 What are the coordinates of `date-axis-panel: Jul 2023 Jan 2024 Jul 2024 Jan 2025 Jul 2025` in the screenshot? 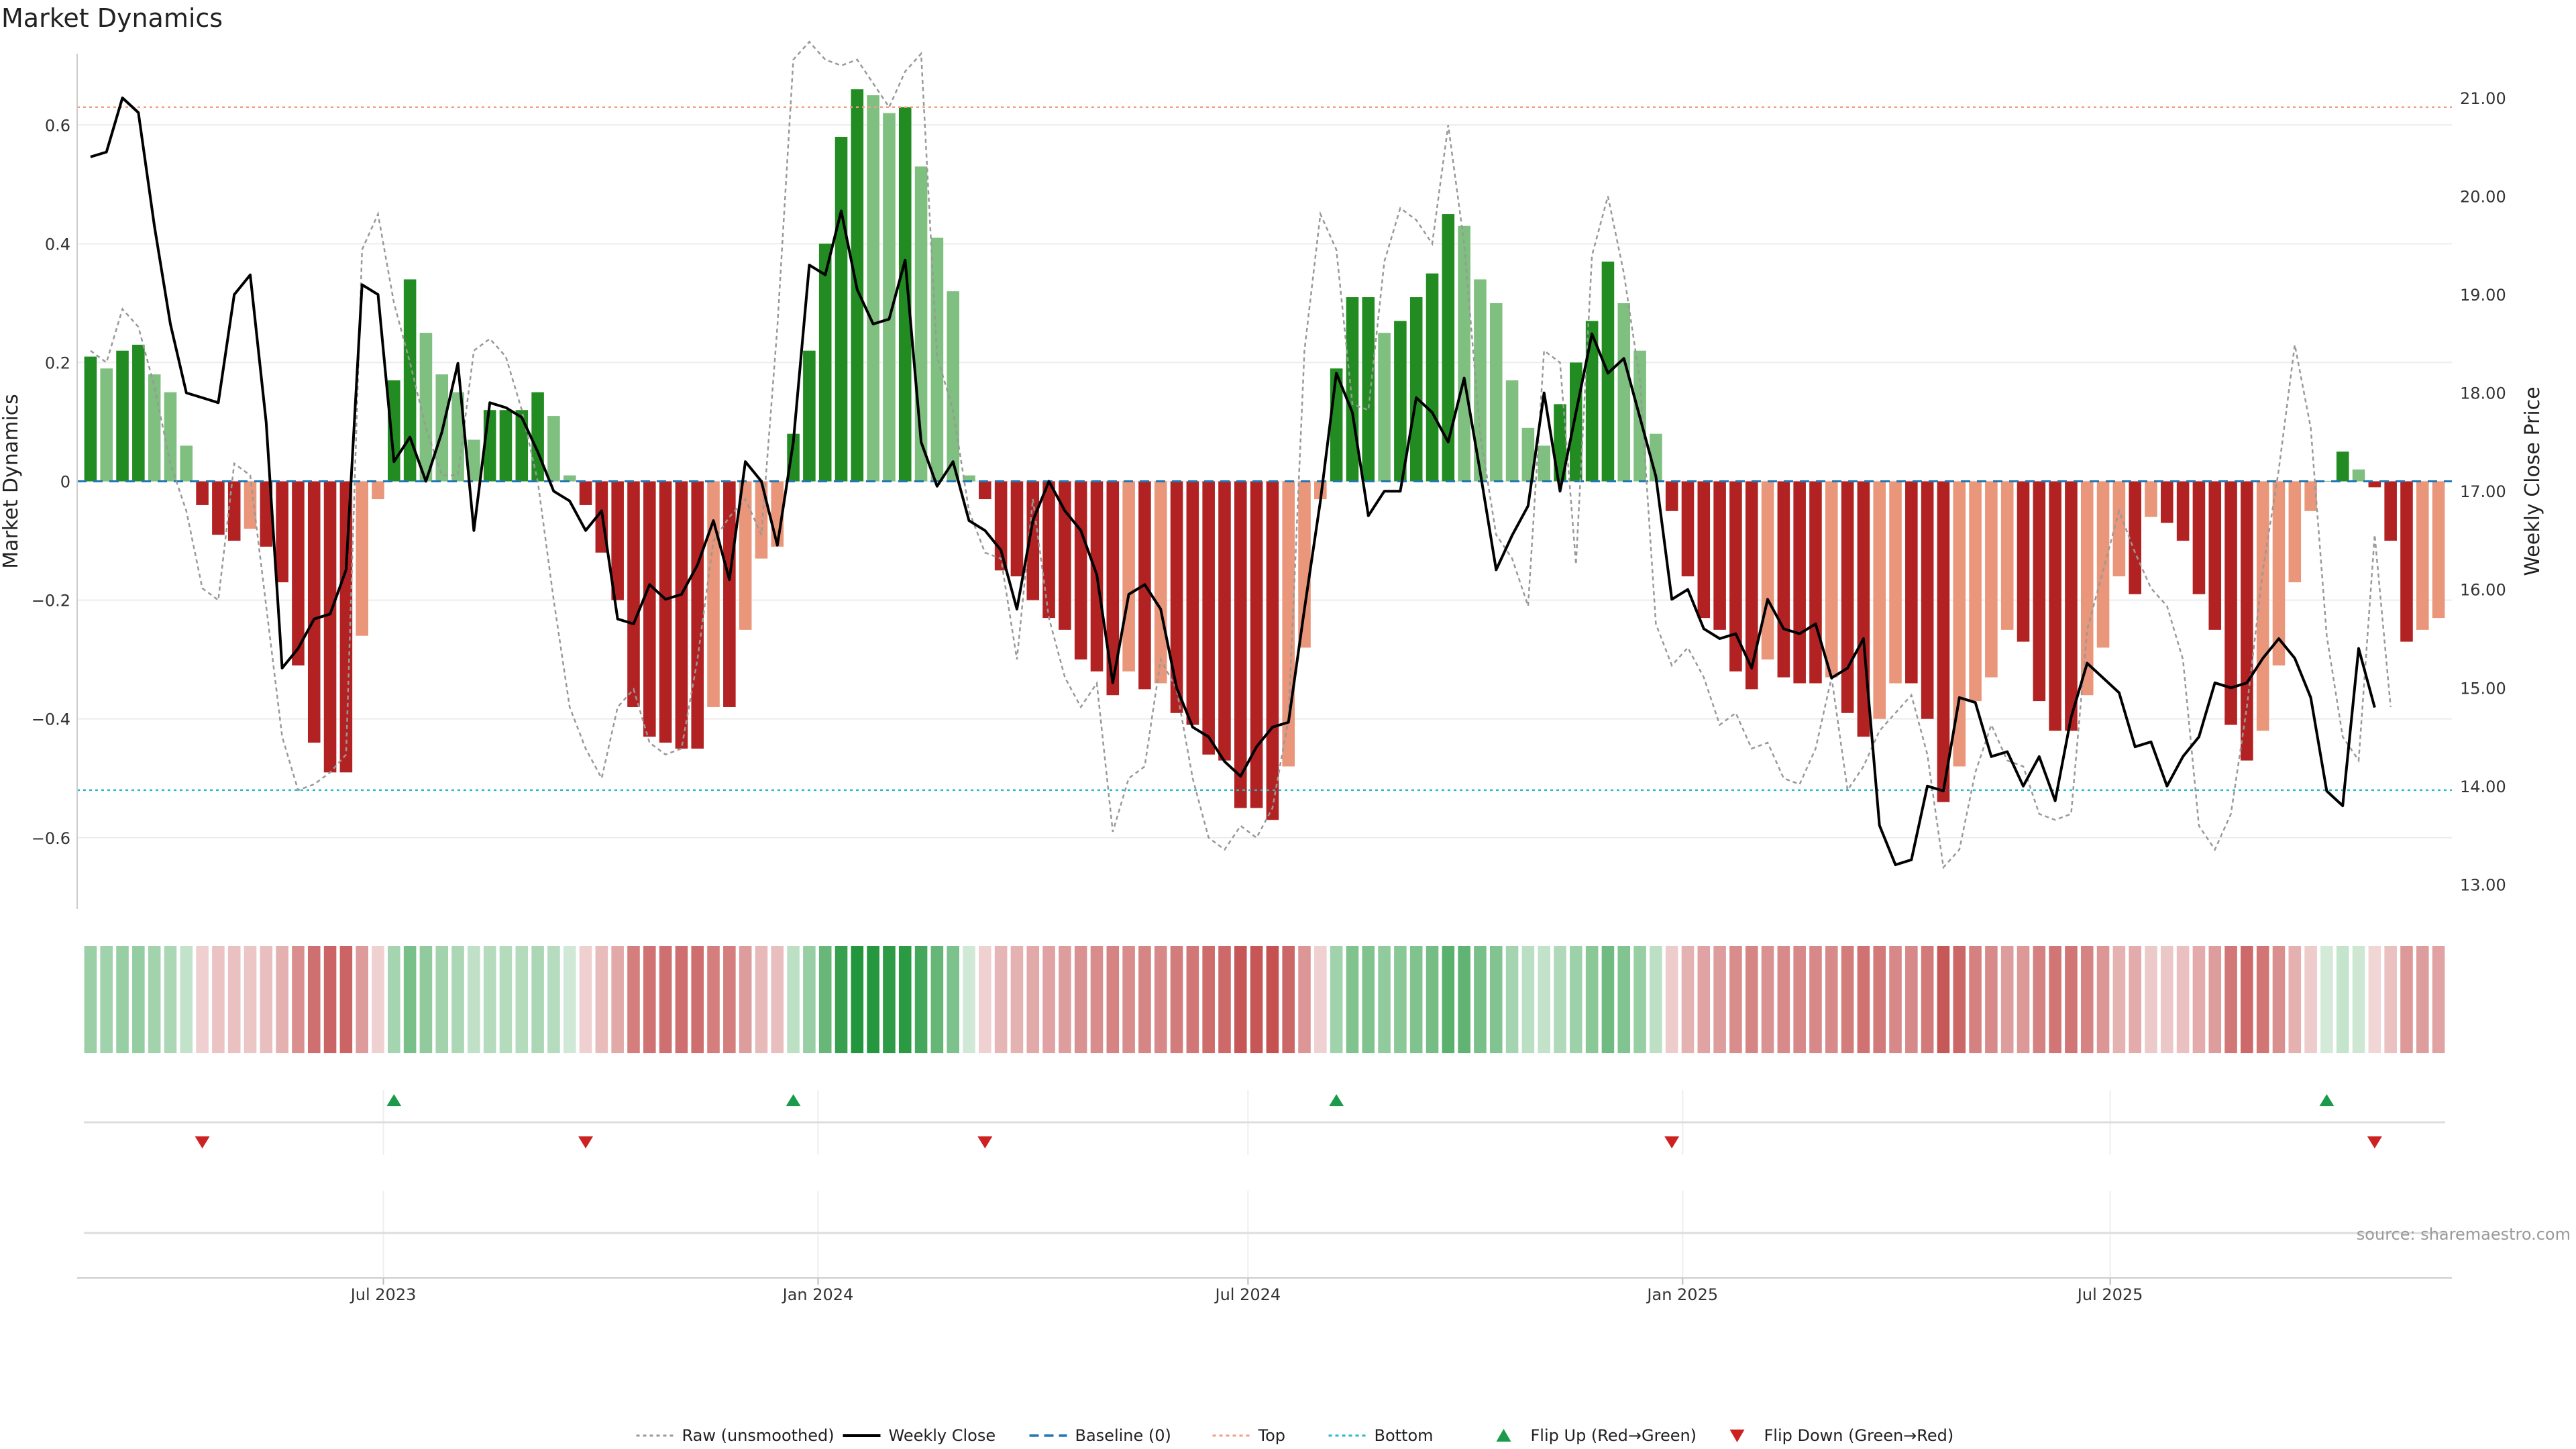 It's located at (1264, 1197).